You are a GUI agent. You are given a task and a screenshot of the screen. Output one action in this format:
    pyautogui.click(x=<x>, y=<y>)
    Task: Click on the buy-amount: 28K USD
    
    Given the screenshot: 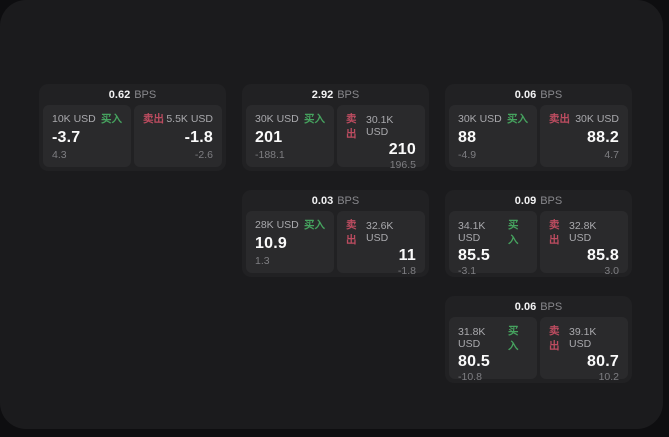 What is the action you would take?
    pyautogui.click(x=277, y=224)
    